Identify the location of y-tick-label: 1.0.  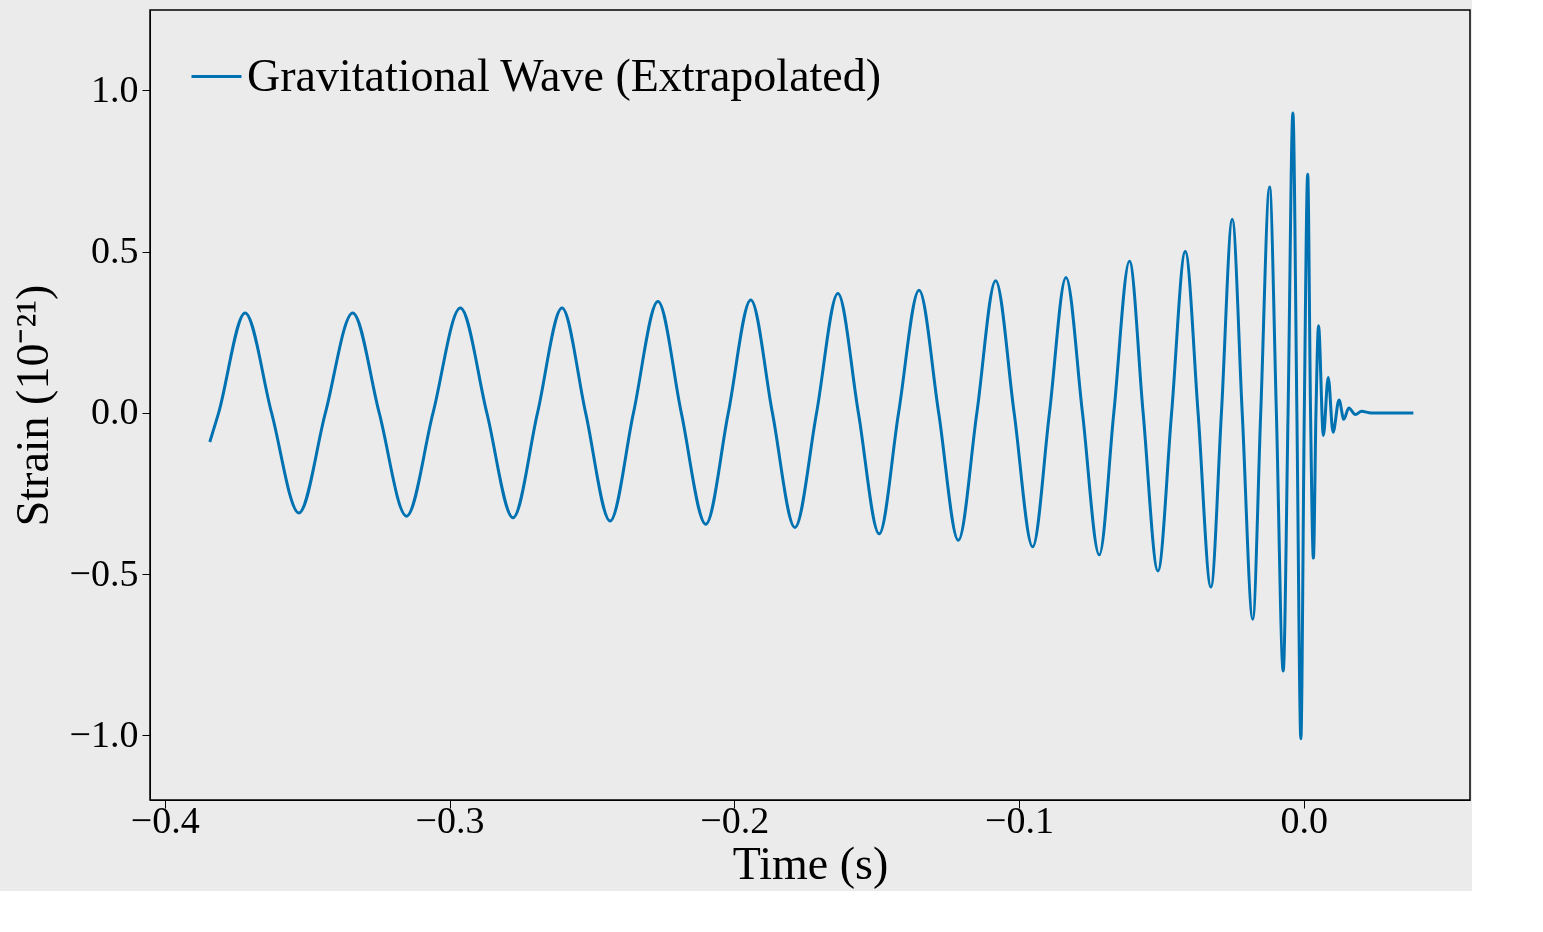
(115, 88).